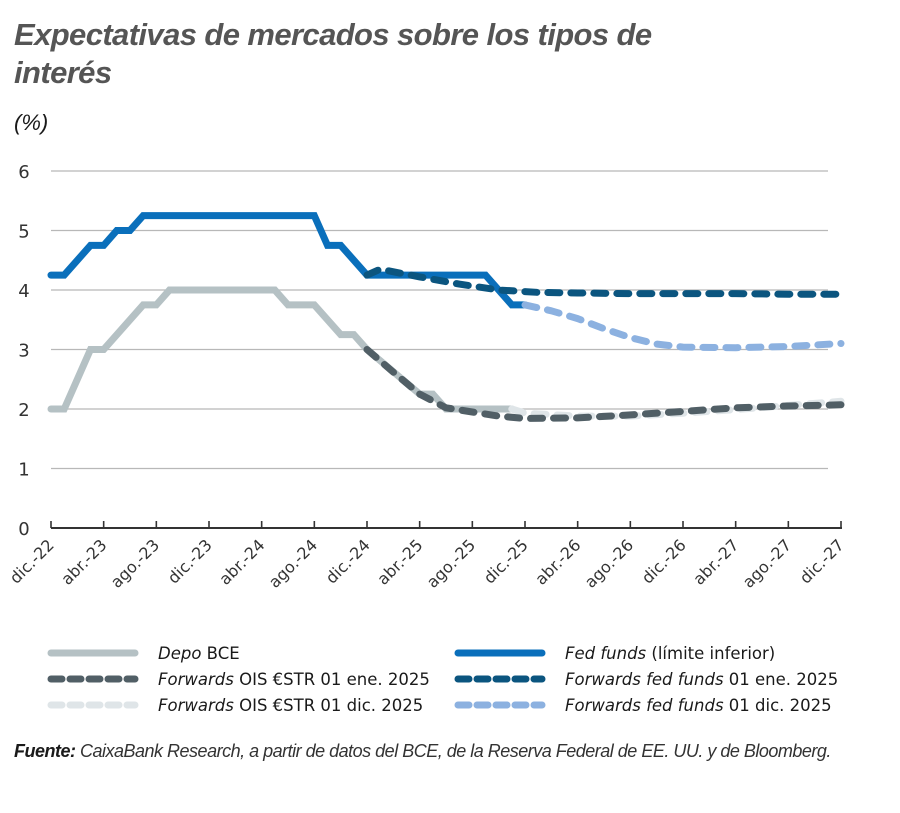  I want to click on y-axis-unit: (%), so click(31, 122).